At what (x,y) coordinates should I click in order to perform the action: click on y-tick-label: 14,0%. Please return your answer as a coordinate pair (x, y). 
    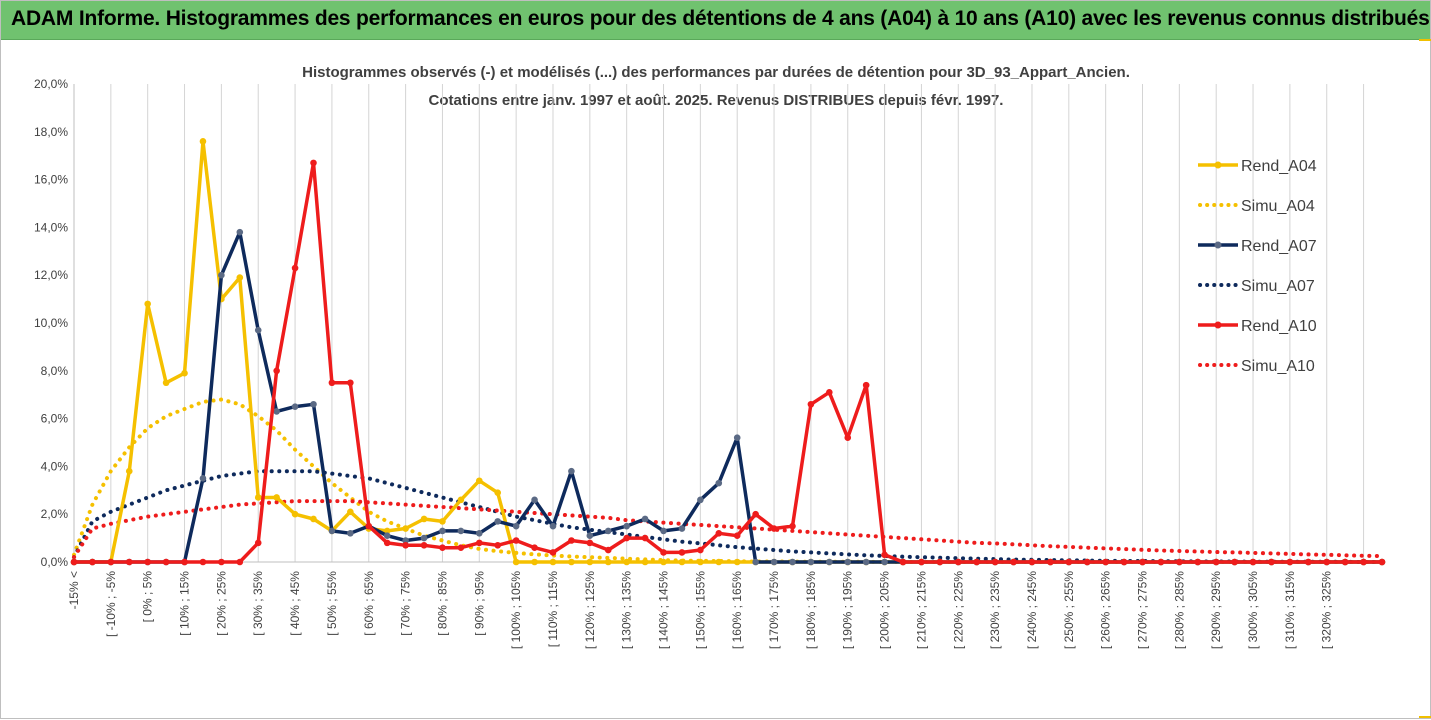
    Looking at the image, I should click on (51, 227).